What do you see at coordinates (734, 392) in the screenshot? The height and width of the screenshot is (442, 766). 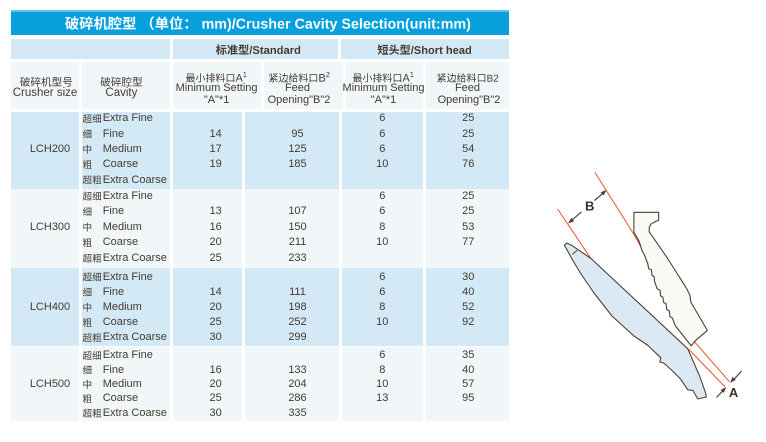 I see `svg-text: A` at bounding box center [734, 392].